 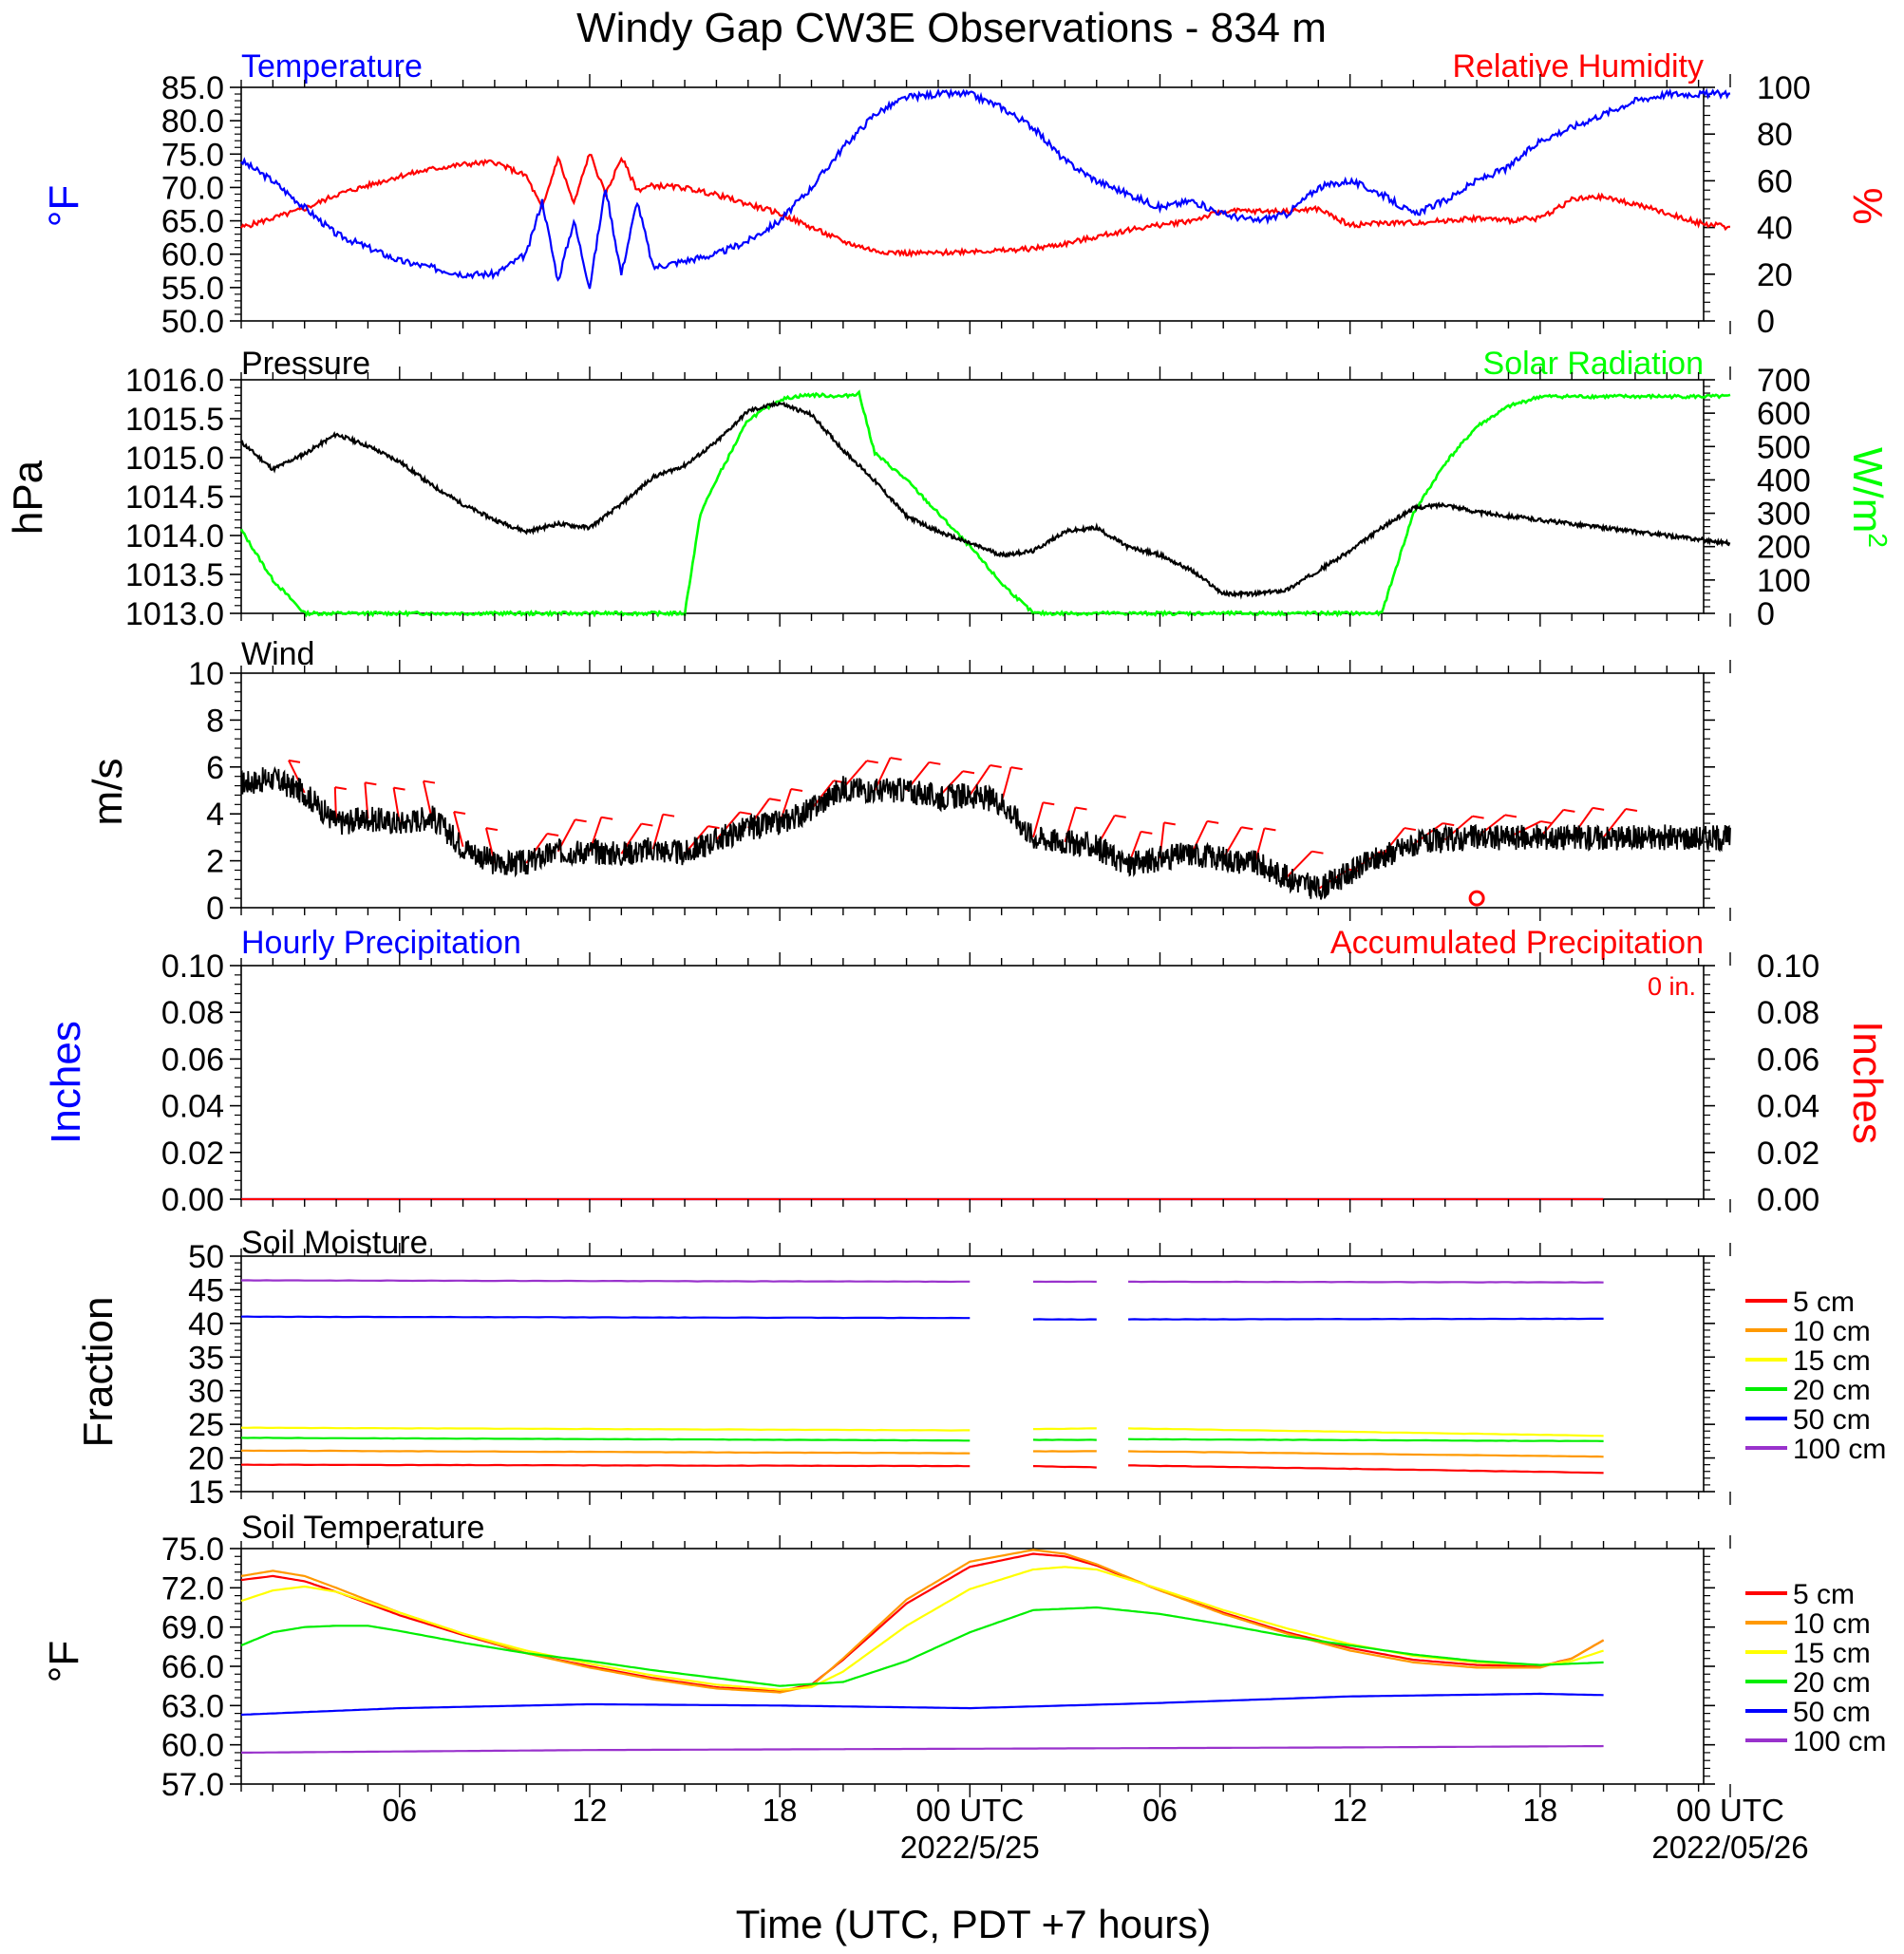 What do you see at coordinates (1832, 1331) in the screenshot?
I see `legend-label: 10 cm` at bounding box center [1832, 1331].